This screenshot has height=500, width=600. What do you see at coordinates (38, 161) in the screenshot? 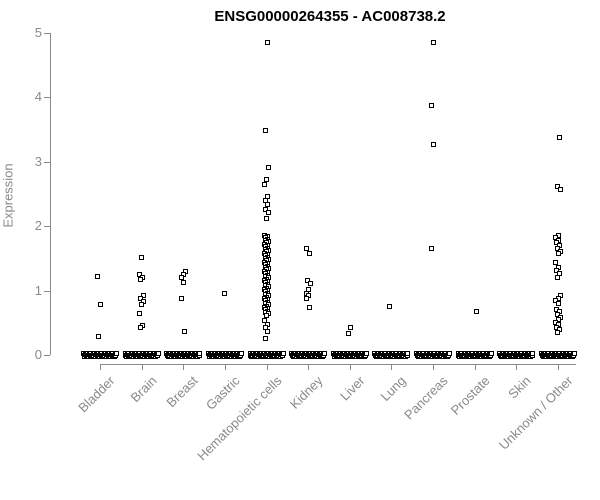
I see `y-tick-label: 3` at bounding box center [38, 161].